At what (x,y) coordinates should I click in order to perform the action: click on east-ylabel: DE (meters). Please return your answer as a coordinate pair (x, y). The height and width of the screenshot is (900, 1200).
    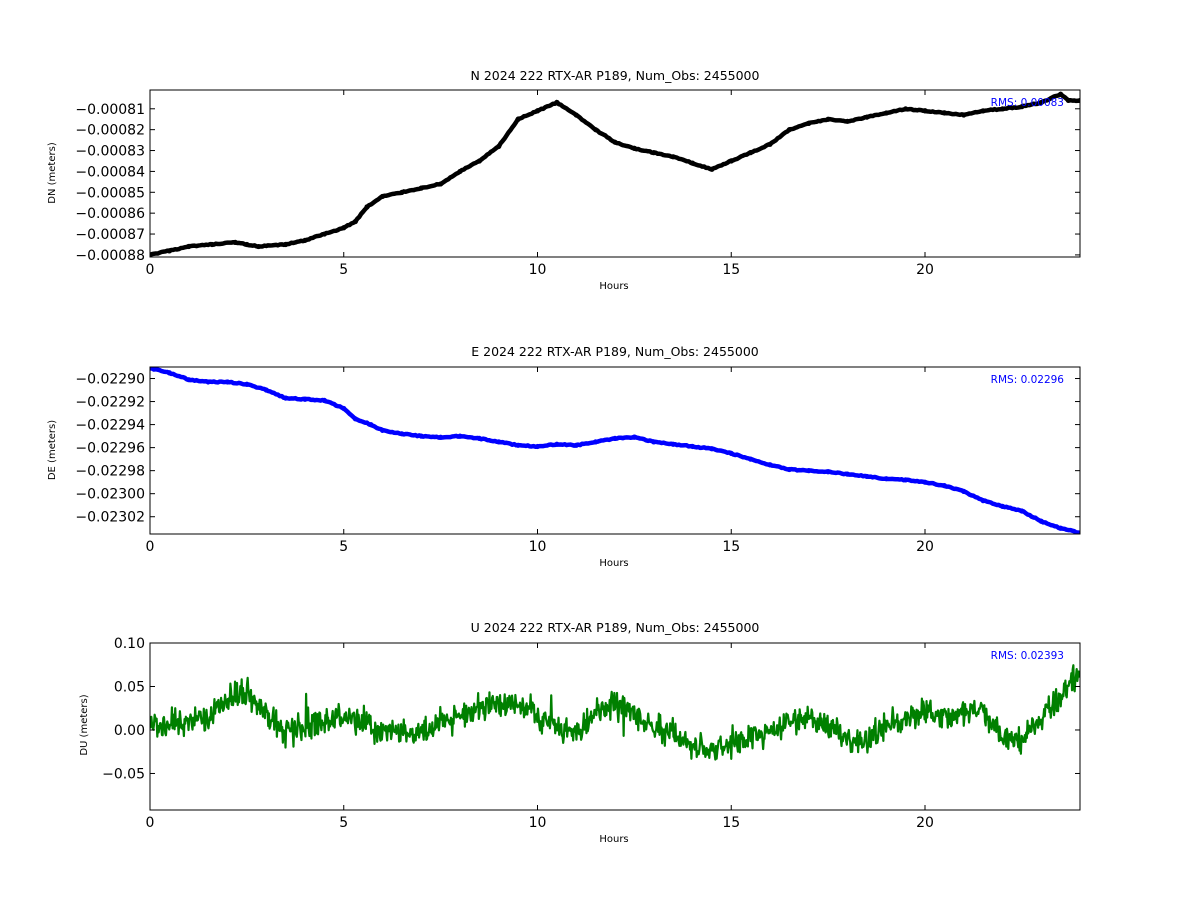
    Looking at the image, I should click on (52, 450).